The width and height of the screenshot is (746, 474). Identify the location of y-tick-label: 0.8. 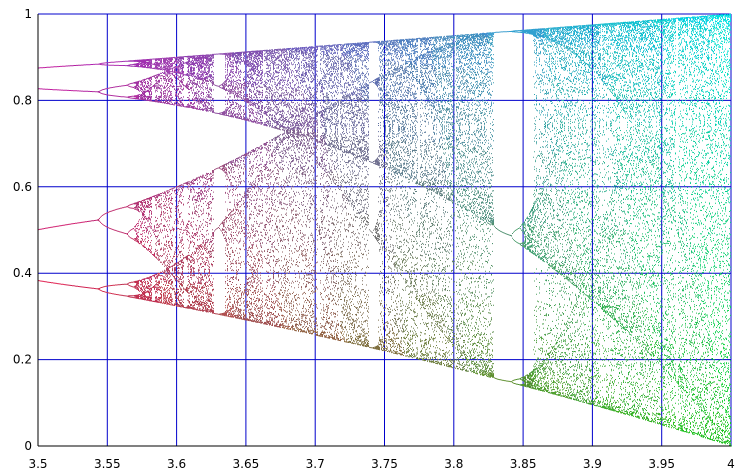
(22, 100).